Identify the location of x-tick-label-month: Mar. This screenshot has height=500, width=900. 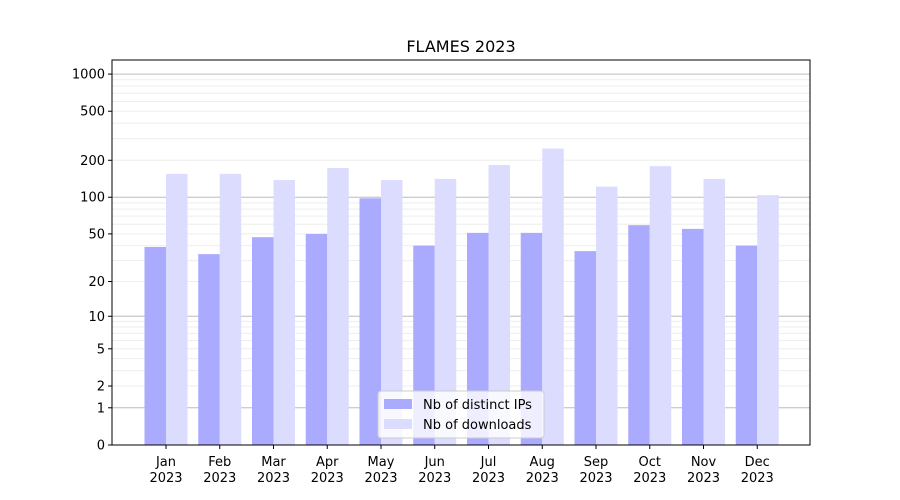
(273, 462).